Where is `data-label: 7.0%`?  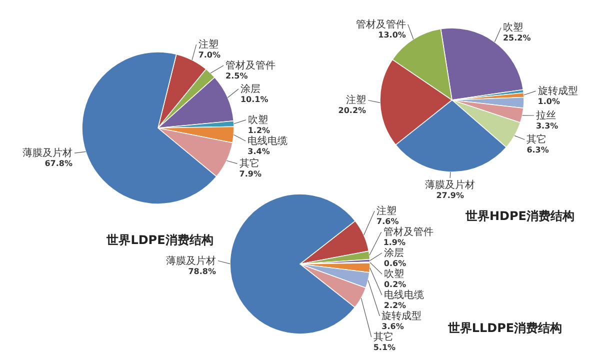 data-label: 7.0% is located at coordinates (209, 55).